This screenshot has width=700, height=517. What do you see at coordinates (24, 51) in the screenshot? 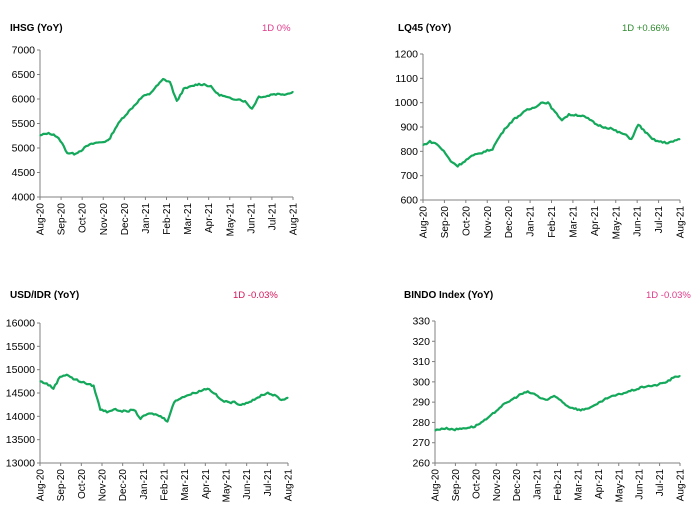
I see `y-tick-label: 7000` at bounding box center [24, 51].